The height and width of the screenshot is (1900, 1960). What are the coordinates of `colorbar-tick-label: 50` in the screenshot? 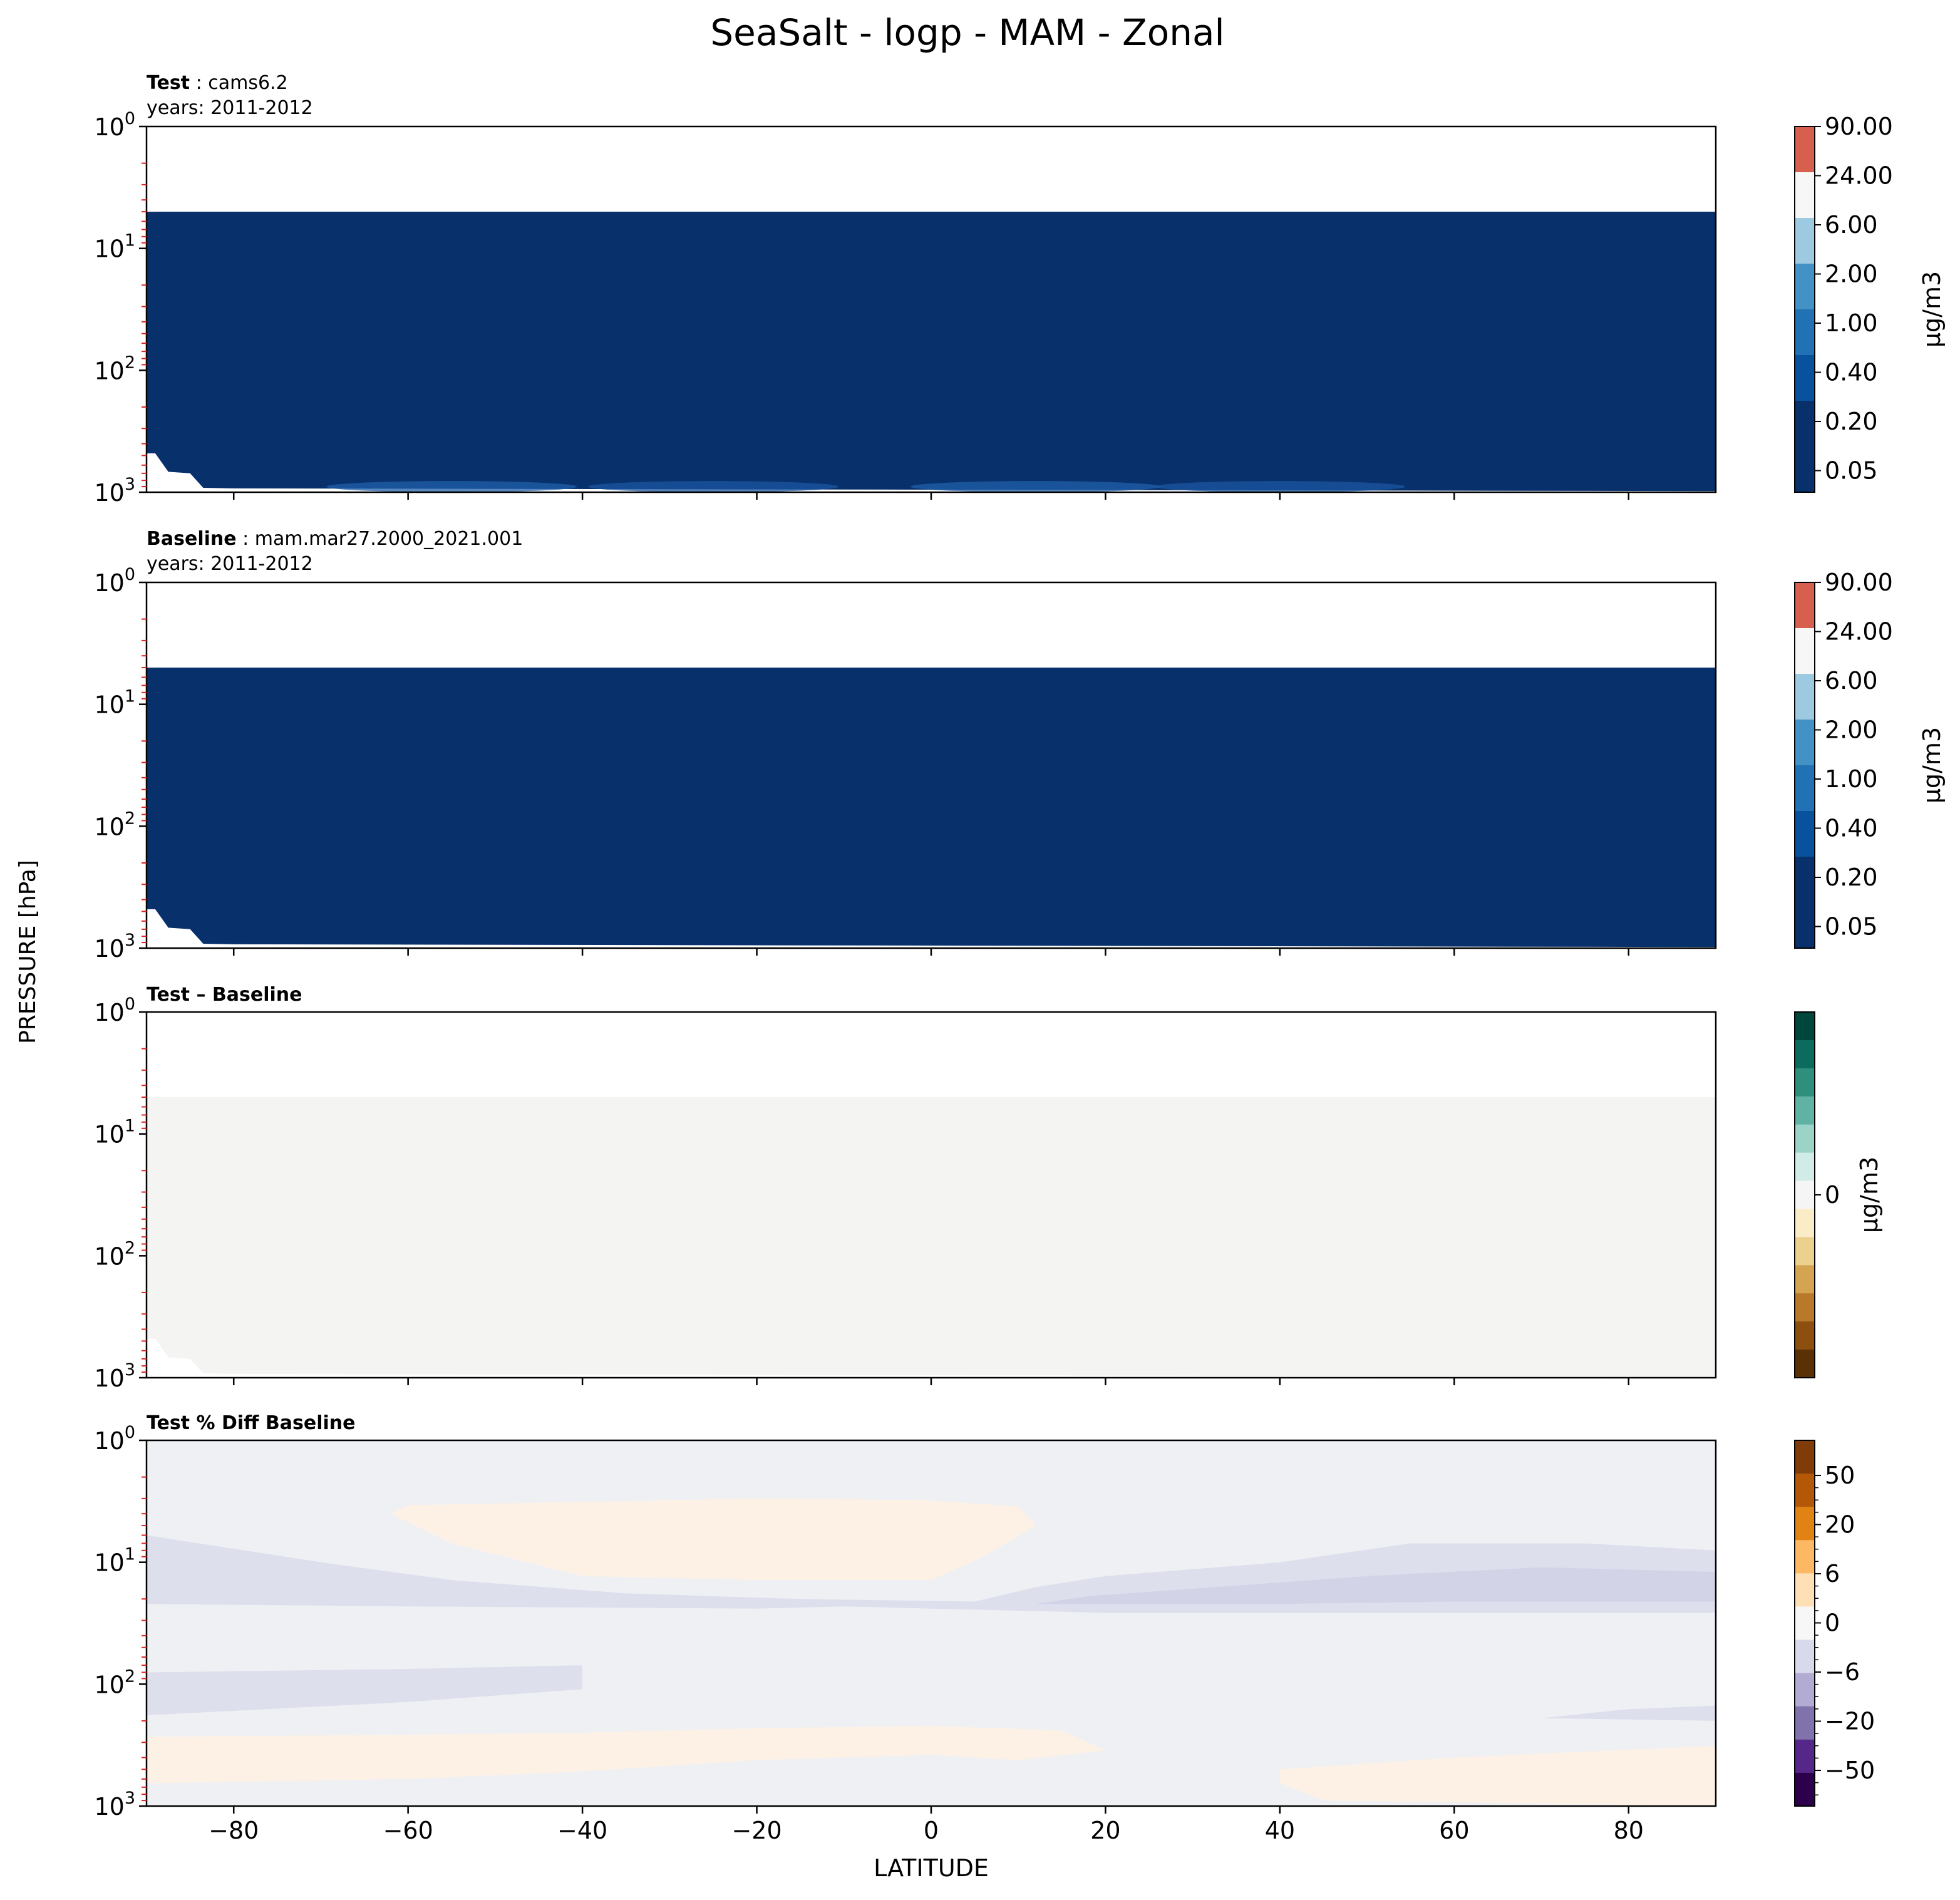 It's located at (1840, 1475).